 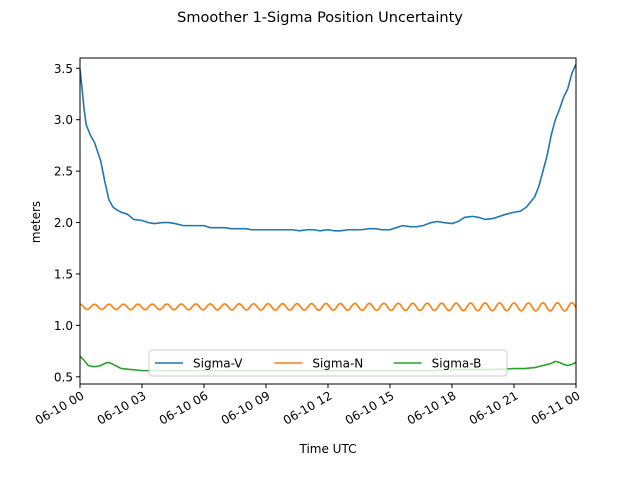 What do you see at coordinates (63, 172) in the screenshot?
I see `y-tick-label: 2.5` at bounding box center [63, 172].